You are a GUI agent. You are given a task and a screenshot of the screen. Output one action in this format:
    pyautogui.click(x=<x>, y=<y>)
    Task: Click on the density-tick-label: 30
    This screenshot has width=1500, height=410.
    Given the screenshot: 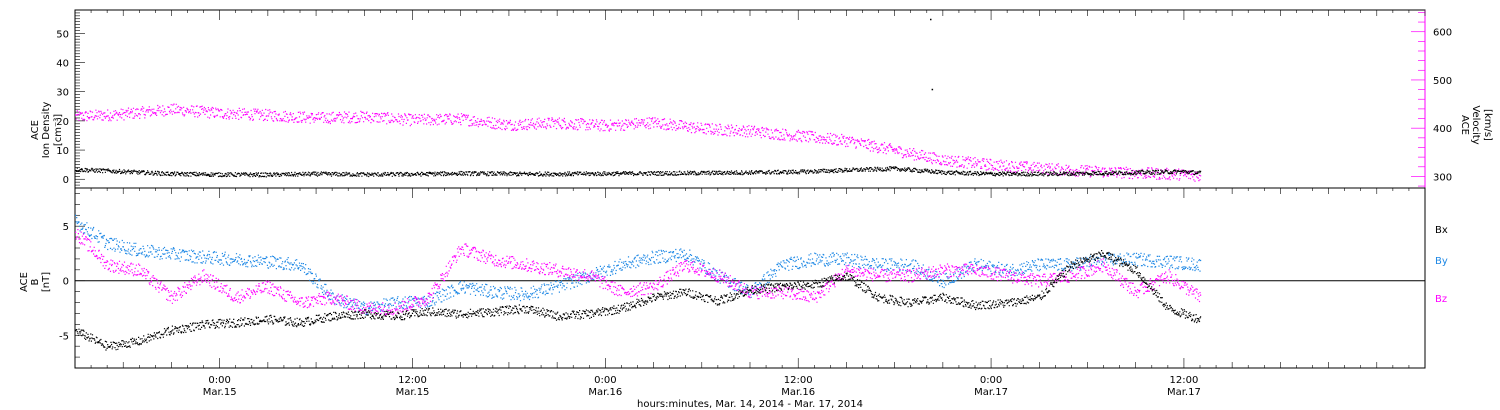 What is the action you would take?
    pyautogui.click(x=62, y=93)
    